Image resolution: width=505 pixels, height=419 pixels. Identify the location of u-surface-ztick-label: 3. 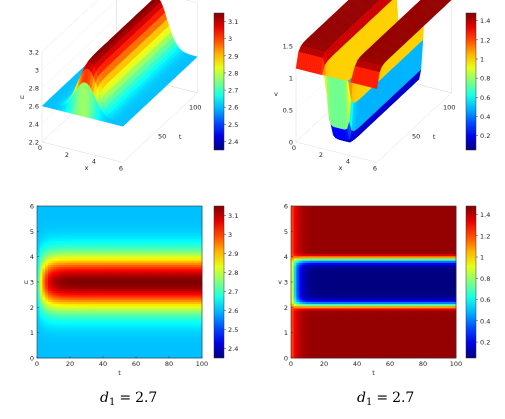
(37, 71).